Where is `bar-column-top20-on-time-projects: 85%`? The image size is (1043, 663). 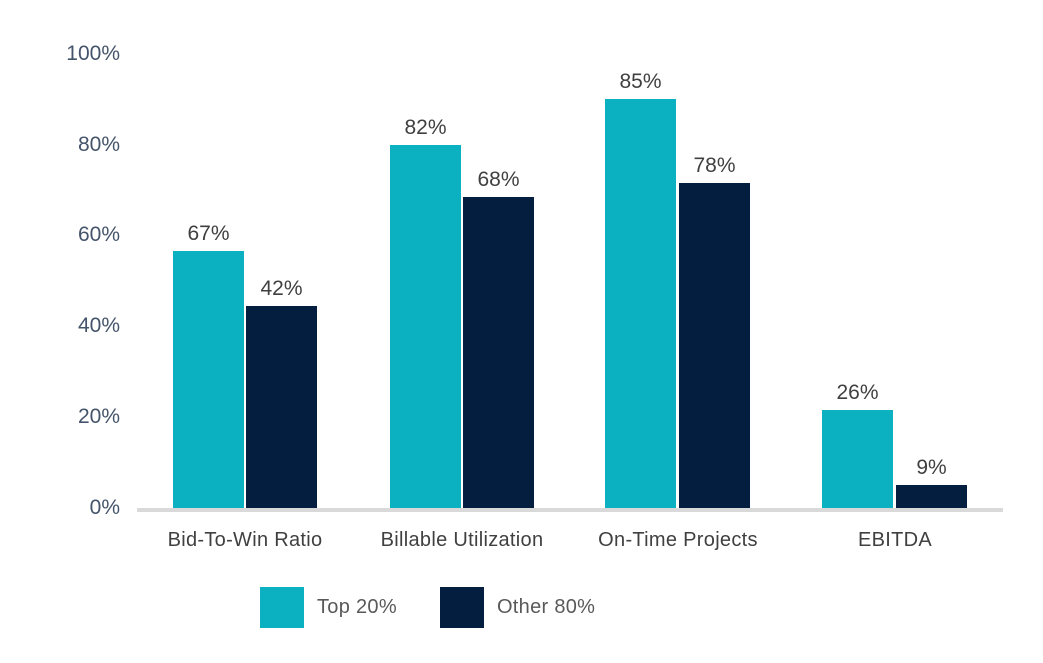
bar-column-top20-on-time-projects: 85% is located at coordinates (640, 289).